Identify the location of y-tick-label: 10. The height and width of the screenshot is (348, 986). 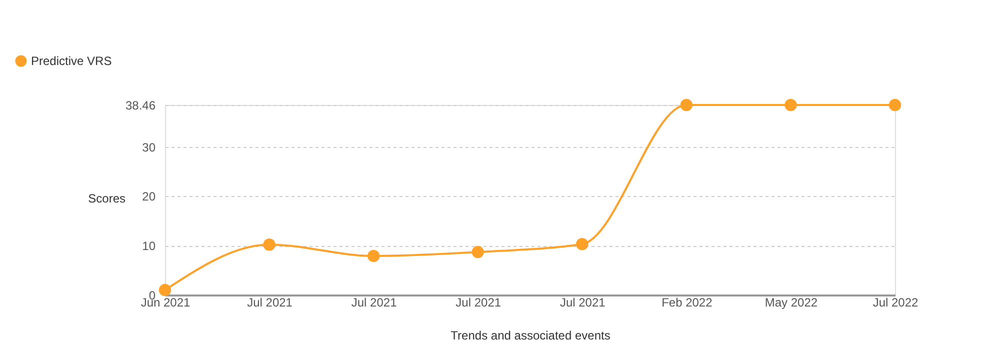
(149, 246).